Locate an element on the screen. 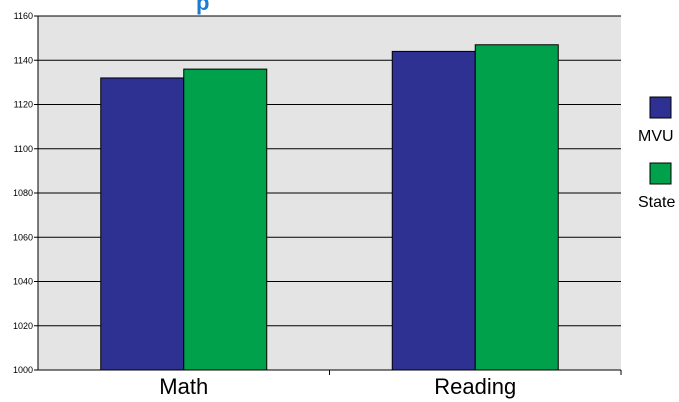 This screenshot has height=402, width=679. legend-label-state: State is located at coordinates (656, 202).